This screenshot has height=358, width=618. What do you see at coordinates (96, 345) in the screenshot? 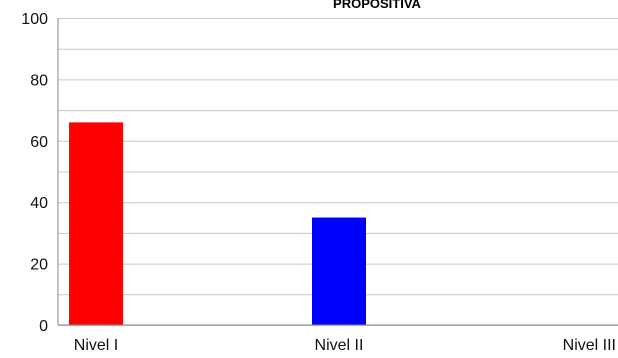
I see `x-tick-label: Nivel I` at bounding box center [96, 345].